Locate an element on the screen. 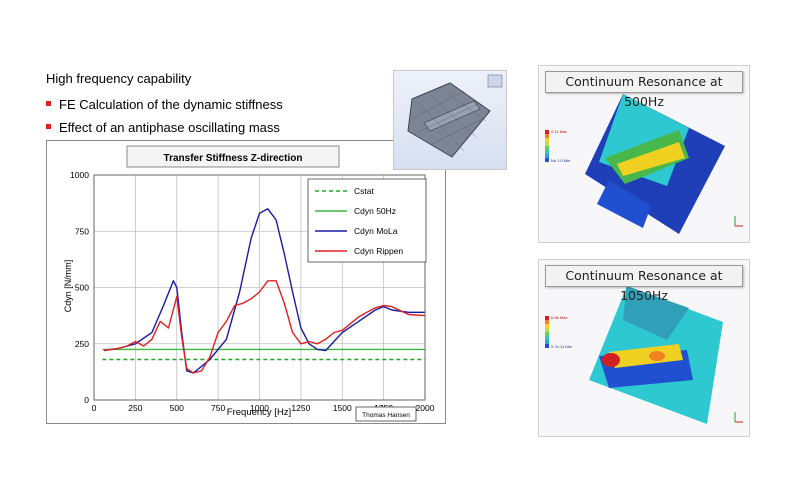 This screenshot has height=498, width=790. plate-rib-yellow-500hz is located at coordinates (651, 159).